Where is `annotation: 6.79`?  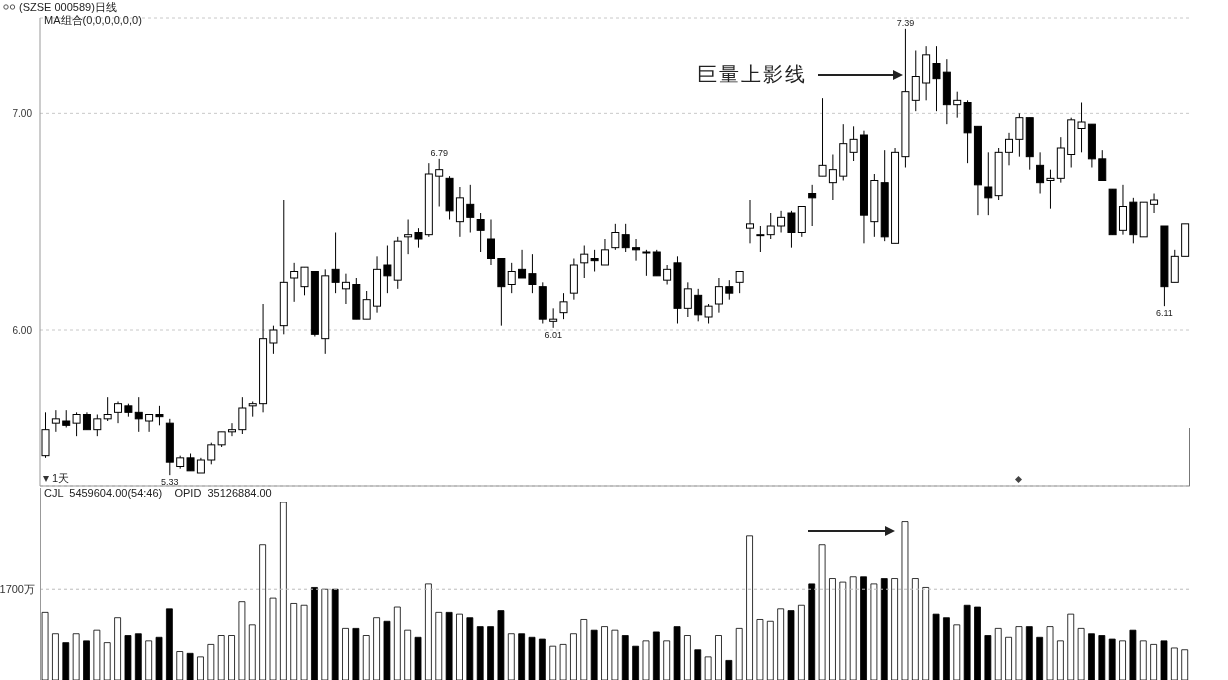 annotation: 6.79 is located at coordinates (439, 152).